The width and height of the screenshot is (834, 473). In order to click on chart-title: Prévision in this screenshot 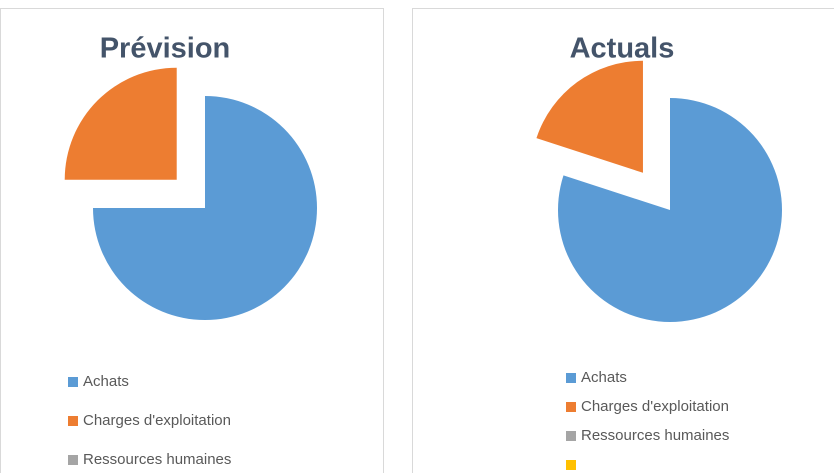, I will do `click(165, 49)`.